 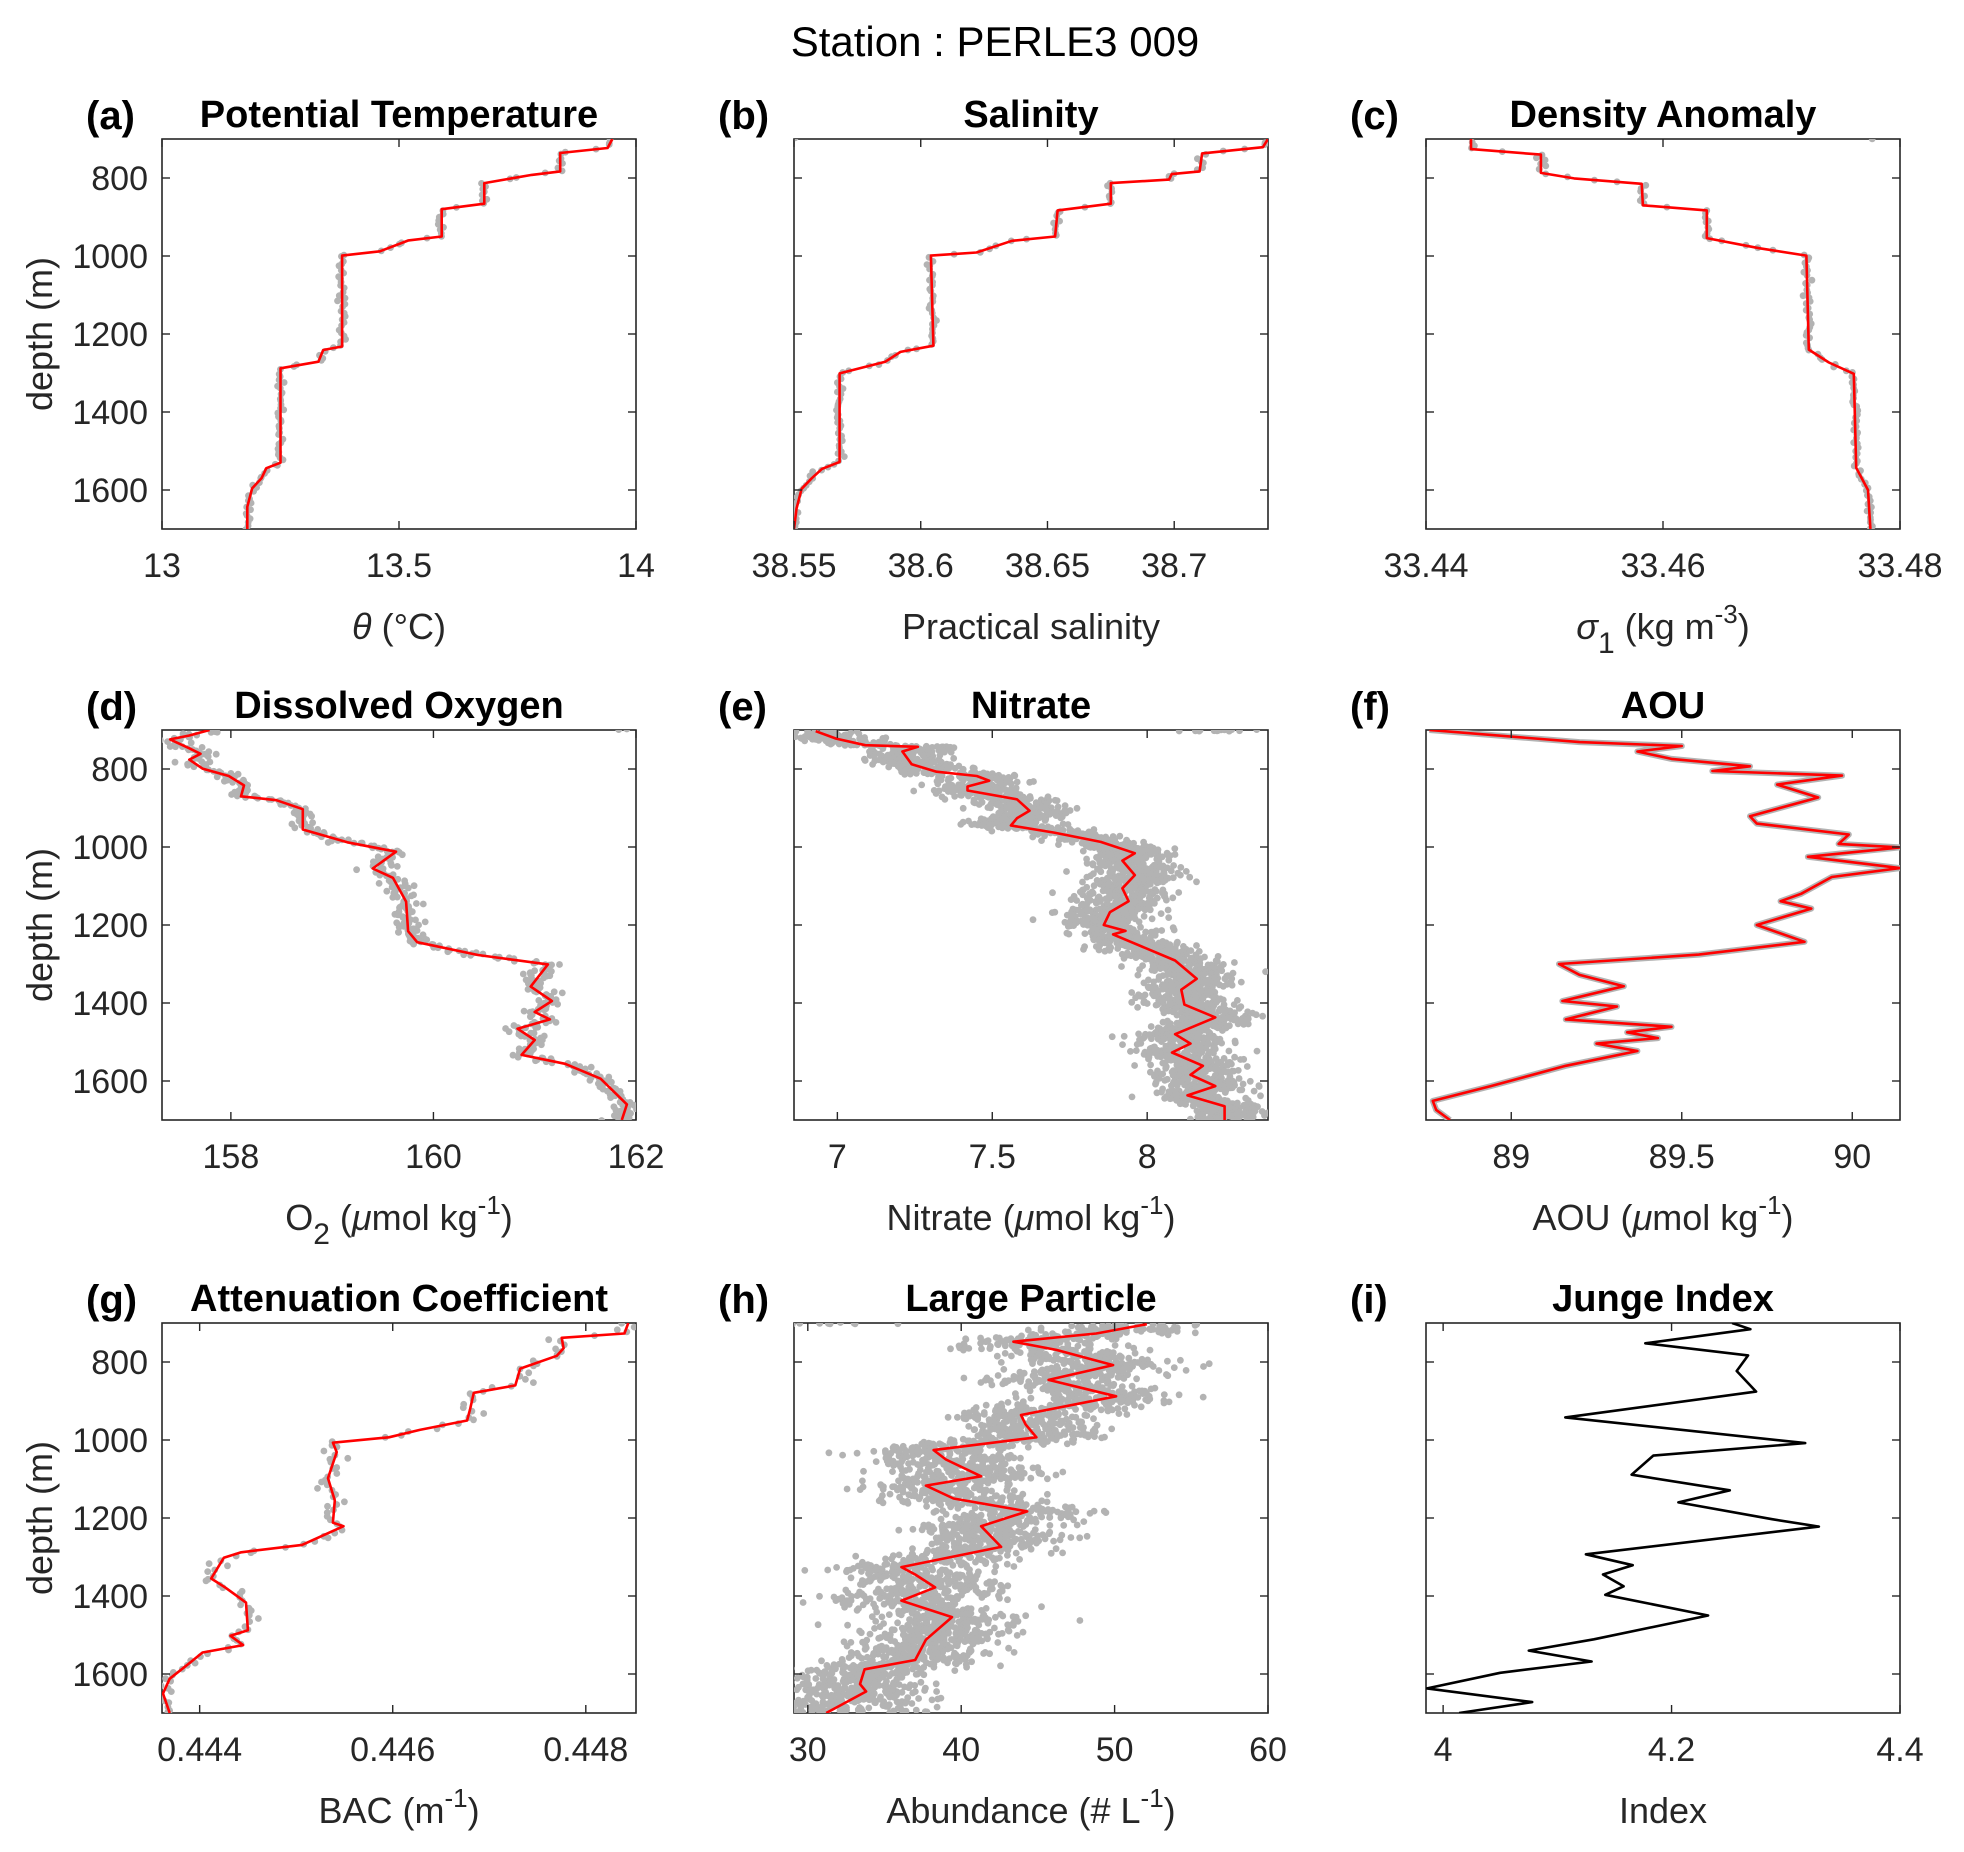 I want to click on y-tick-label: 1200, so click(x=110, y=335).